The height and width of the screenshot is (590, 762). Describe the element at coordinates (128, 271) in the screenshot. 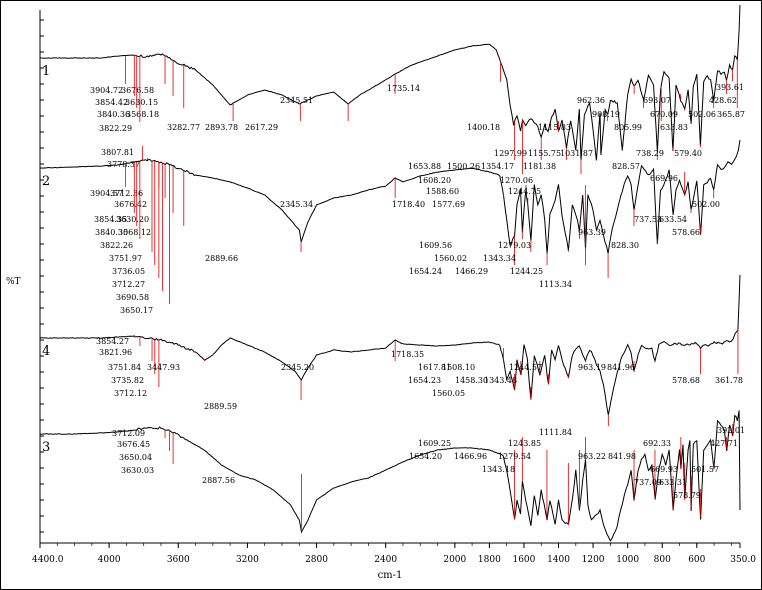

I see `peak-label: 3736.05` at that location.